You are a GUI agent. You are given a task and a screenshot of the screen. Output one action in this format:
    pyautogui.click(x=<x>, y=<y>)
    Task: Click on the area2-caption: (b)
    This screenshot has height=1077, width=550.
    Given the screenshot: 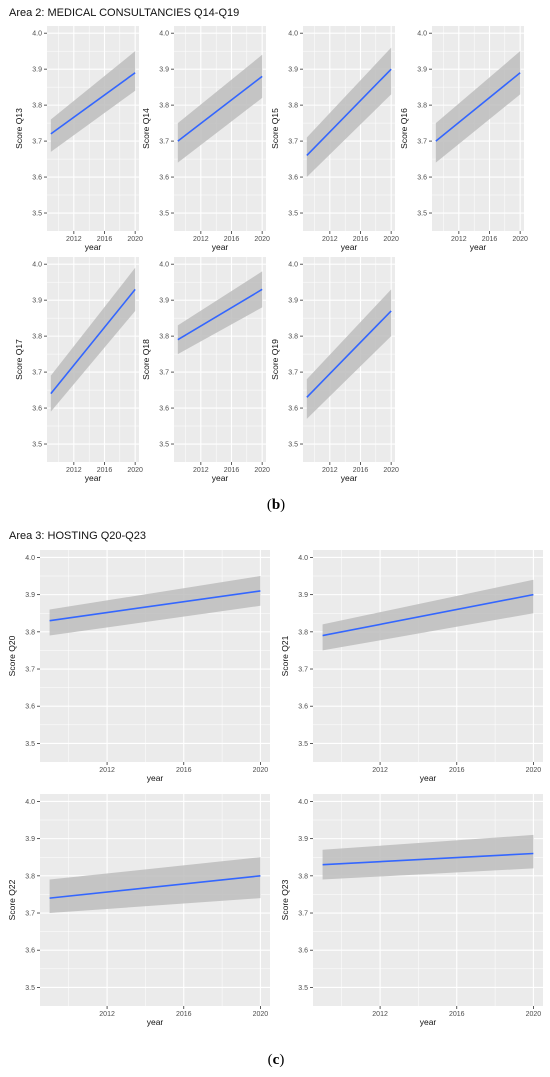 What is the action you would take?
    pyautogui.click(x=276, y=505)
    